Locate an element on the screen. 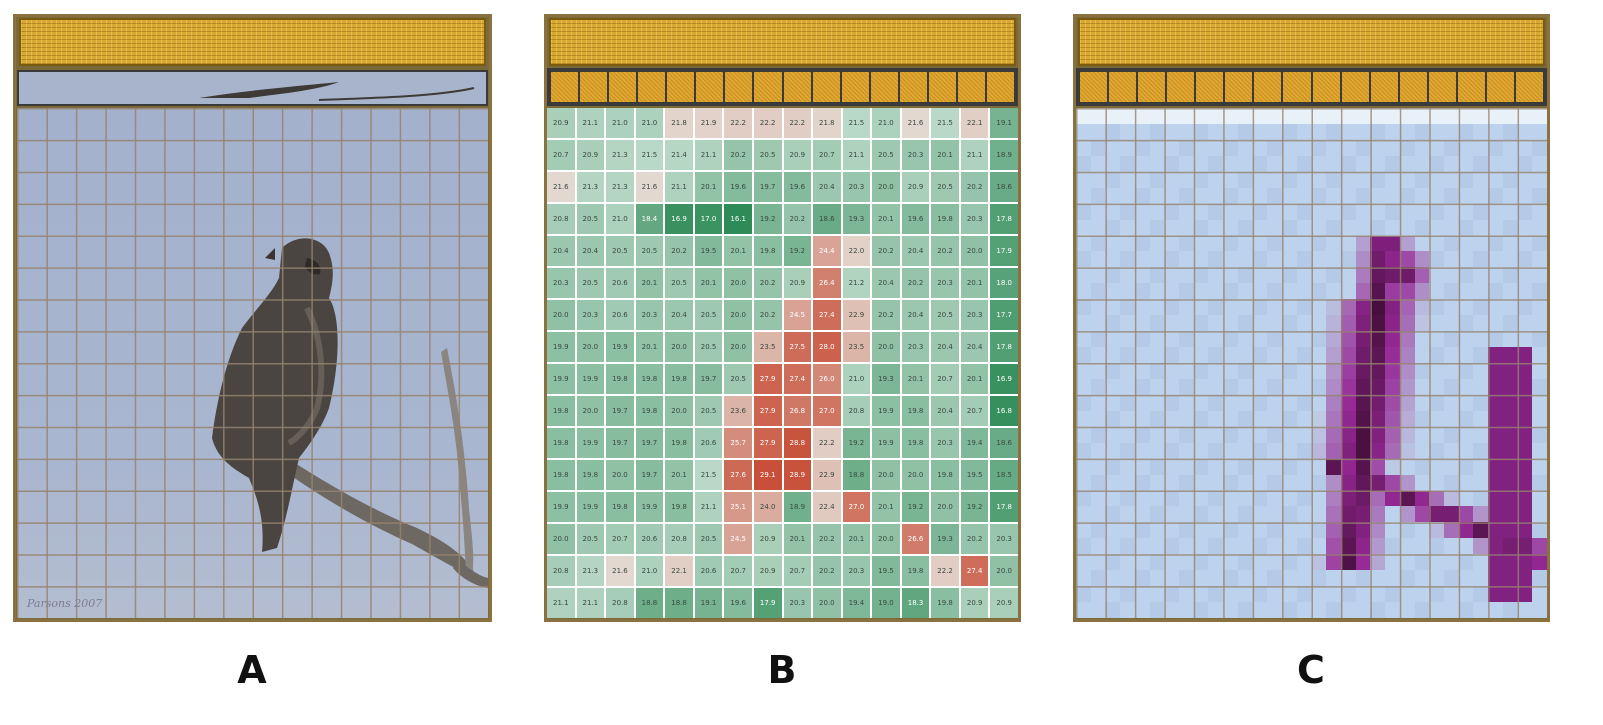 Image resolution: width=1603 pixels, height=725 pixels. heatmap-cell: 29.1 is located at coordinates (767, 475).